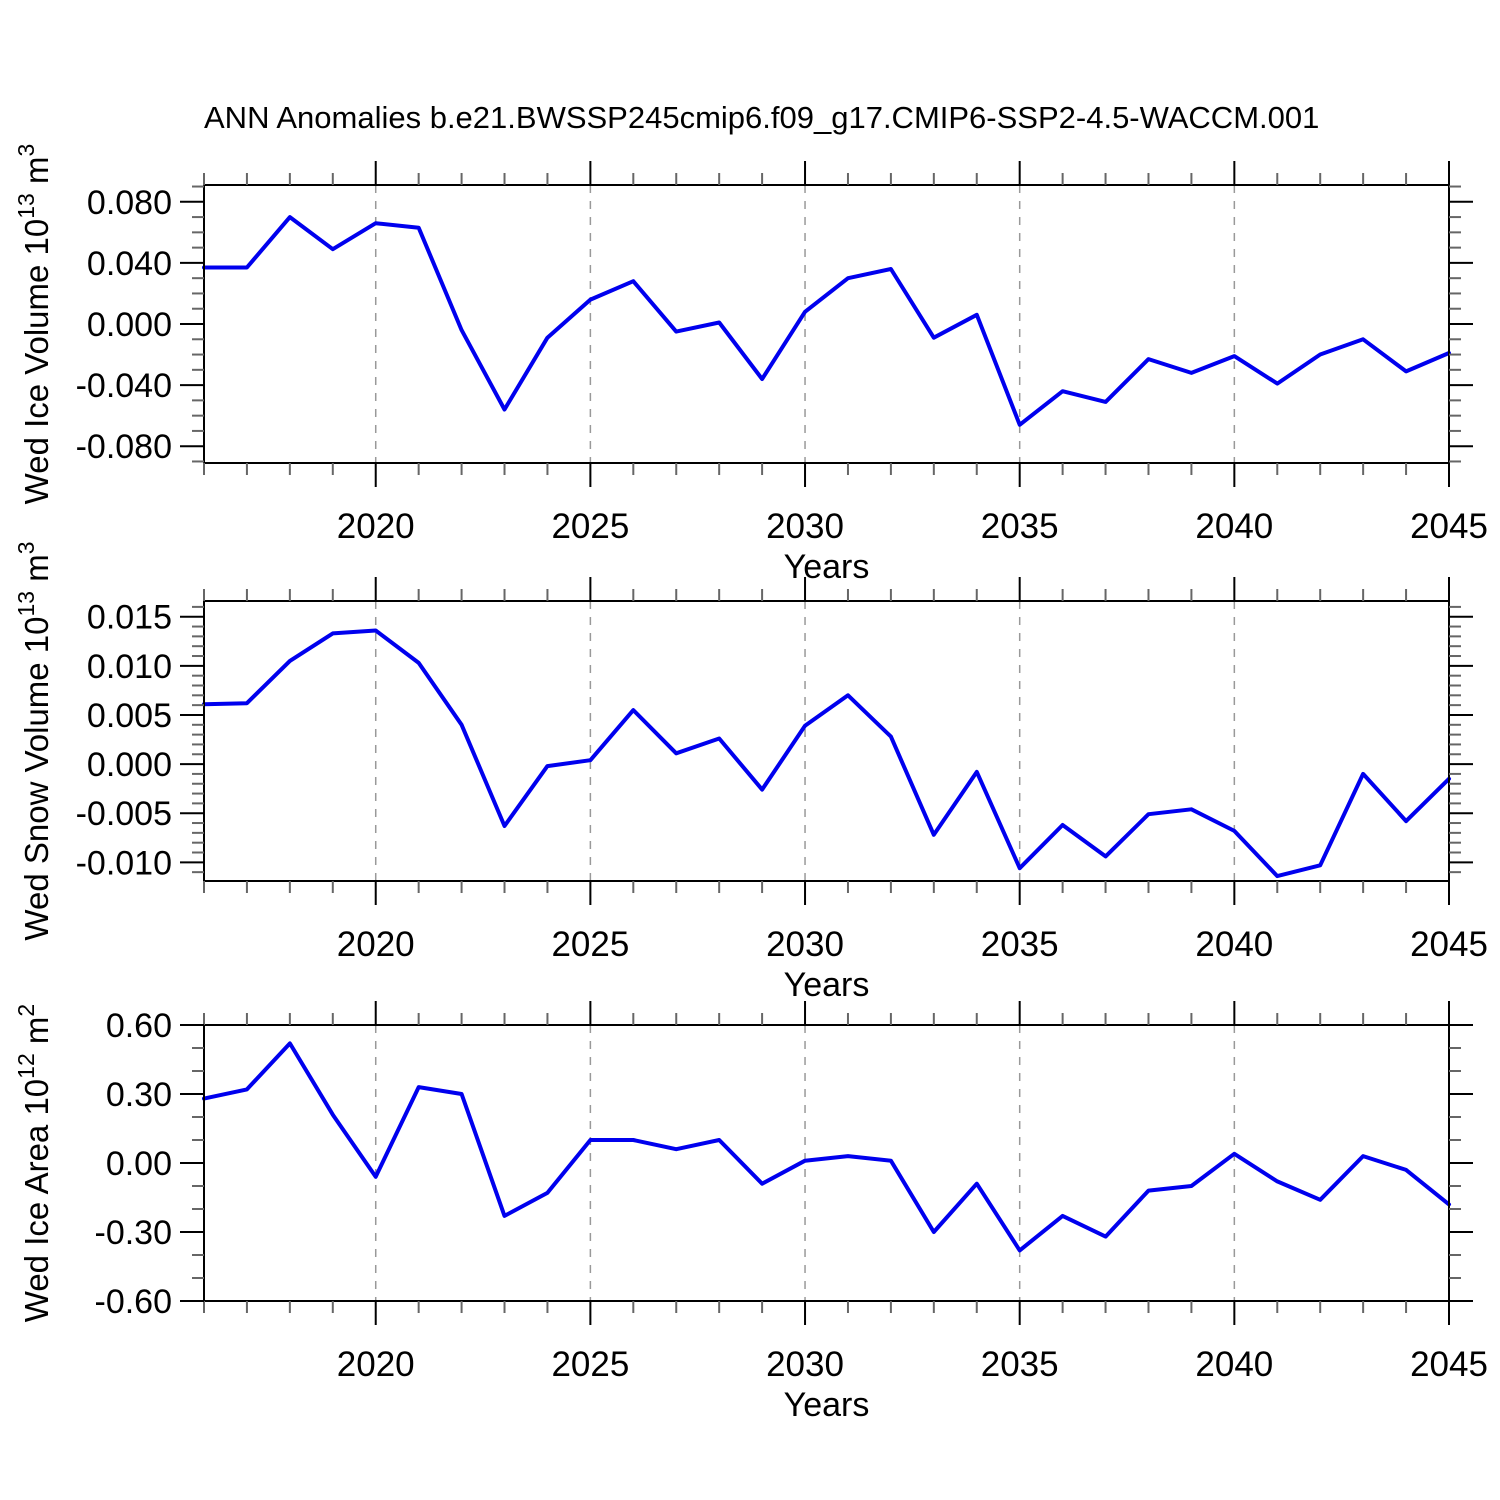 The image size is (1500, 1500). What do you see at coordinates (129, 264) in the screenshot?
I see `y-tick-label: 0.040` at bounding box center [129, 264].